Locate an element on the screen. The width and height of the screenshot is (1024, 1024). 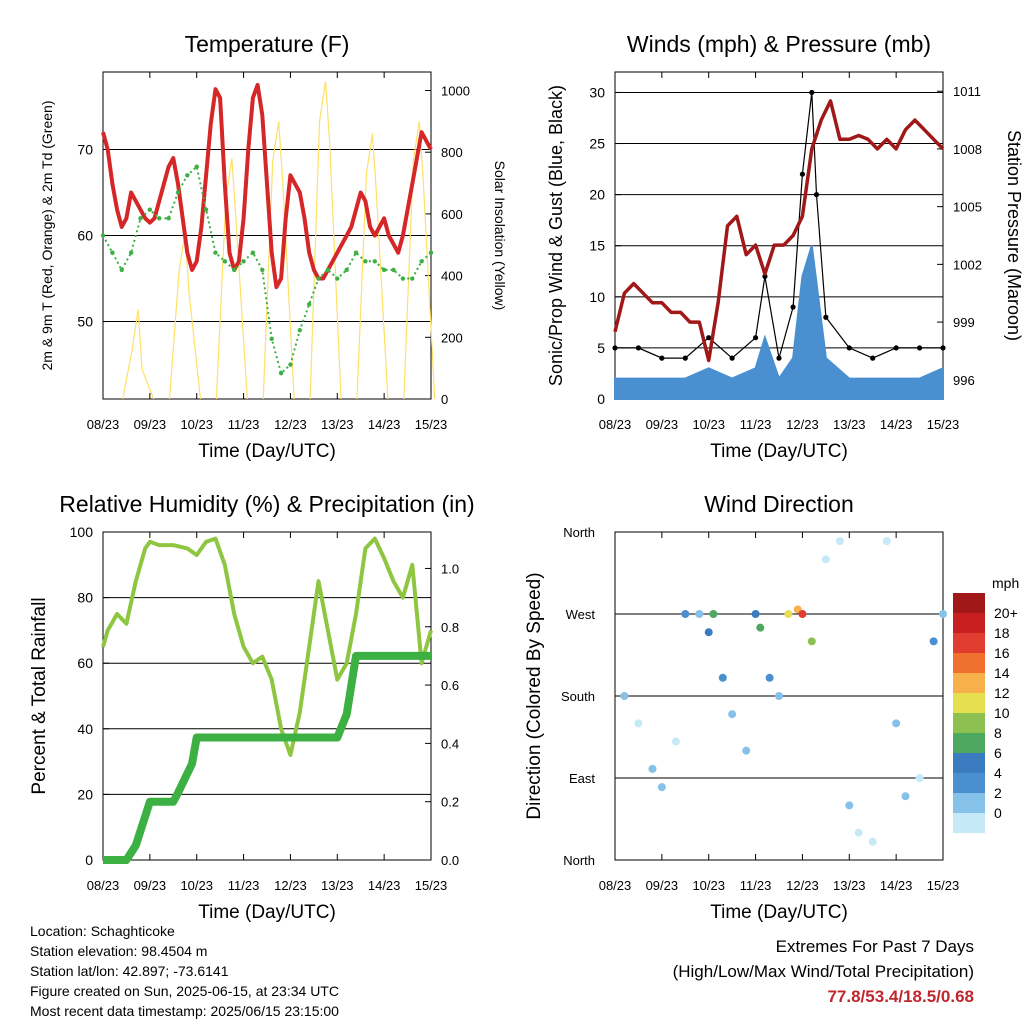
plot-frame is located at coordinates (779, 235).